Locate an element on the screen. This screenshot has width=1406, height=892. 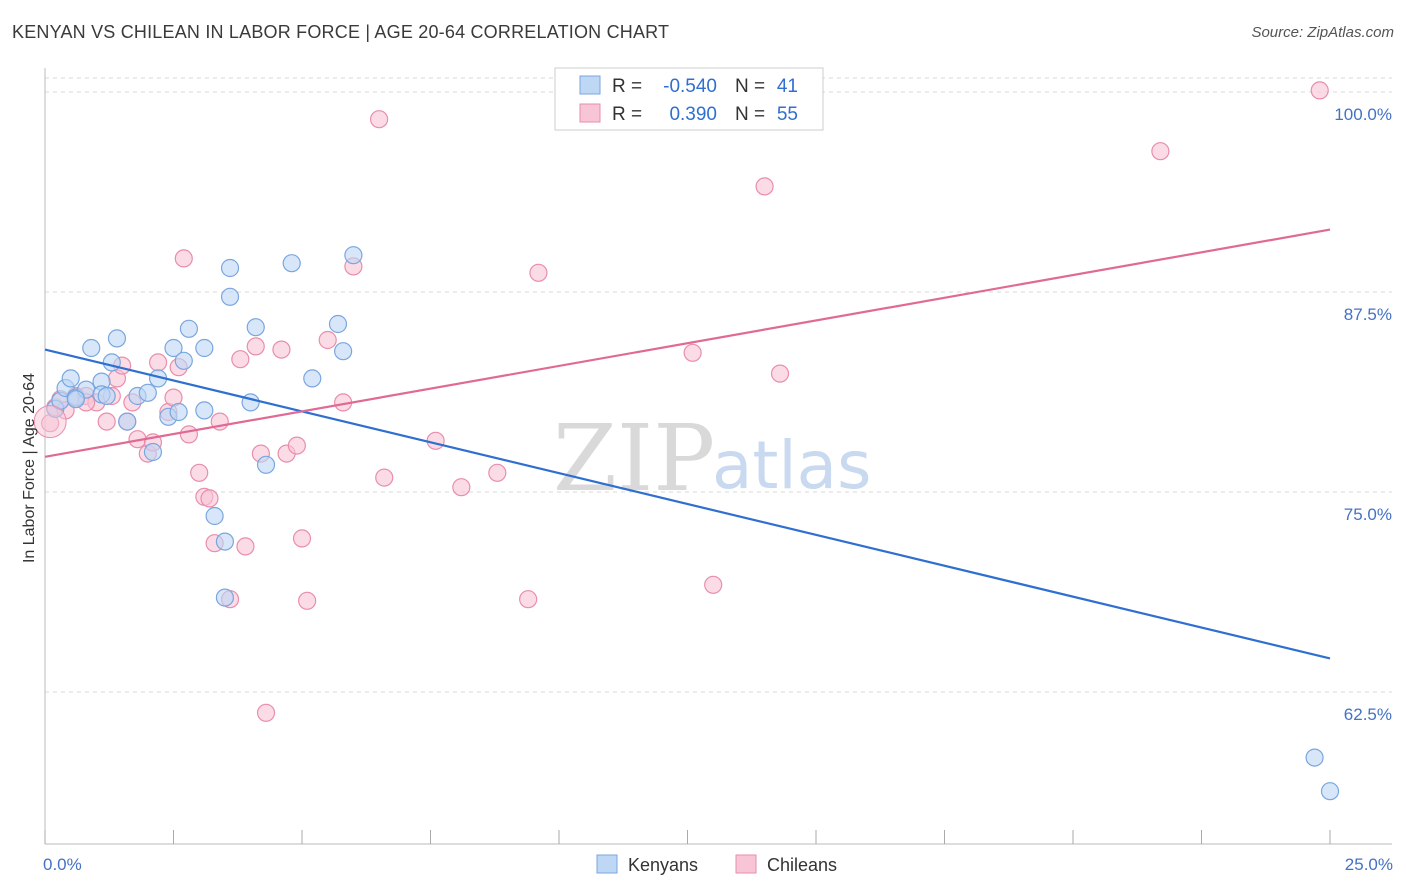
y-axis-label: In Labor Force | Age 20-64 is located at coordinates (29, 468).